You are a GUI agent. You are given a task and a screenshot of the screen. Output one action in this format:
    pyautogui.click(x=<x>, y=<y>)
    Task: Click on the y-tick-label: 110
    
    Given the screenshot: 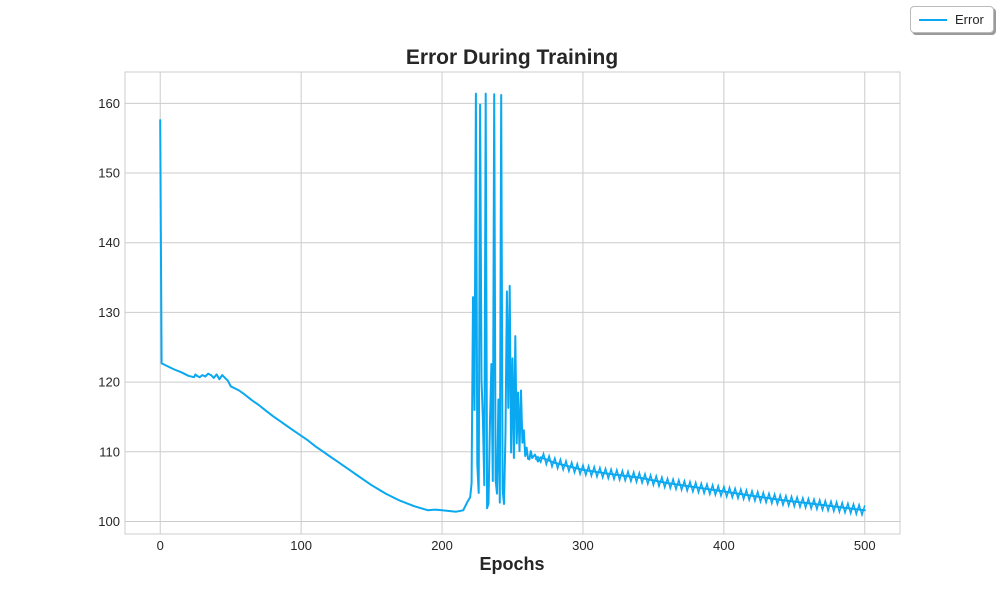 What is the action you would take?
    pyautogui.click(x=109, y=451)
    